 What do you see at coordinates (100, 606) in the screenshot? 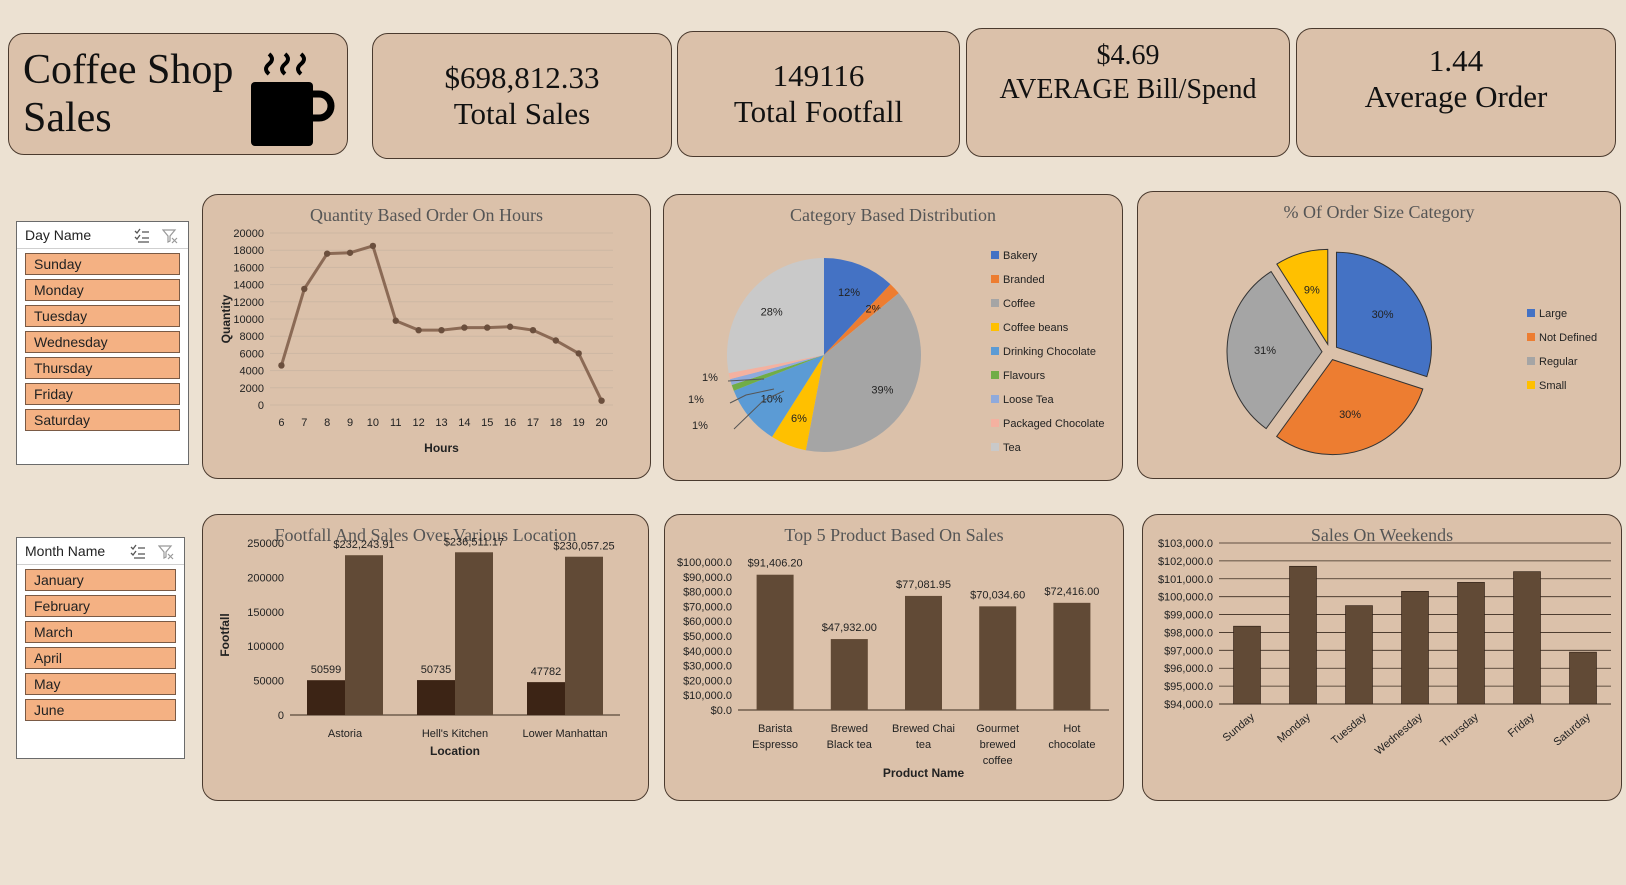
I see `slicer-item: February` at bounding box center [100, 606].